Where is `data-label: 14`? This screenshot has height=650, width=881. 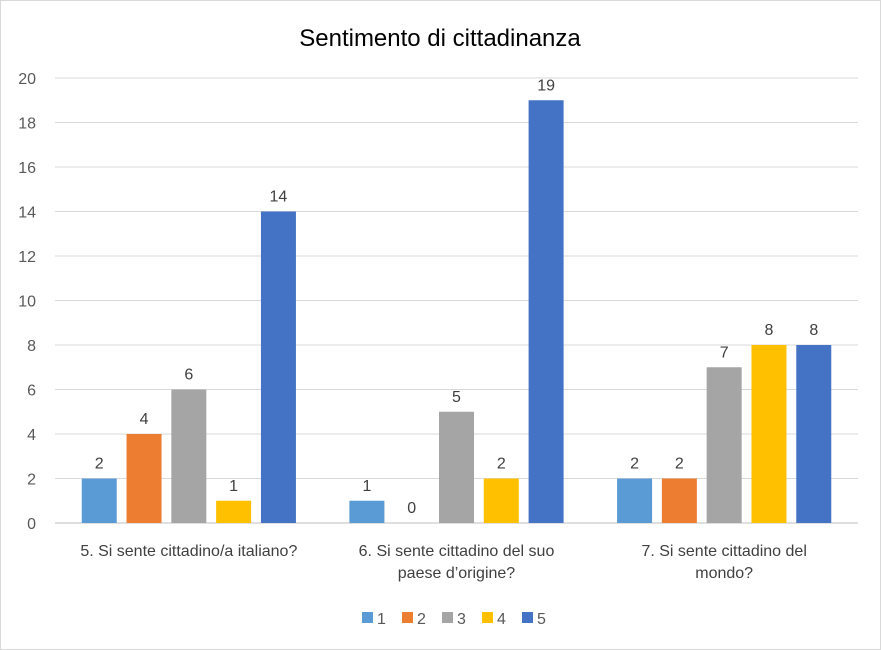
data-label: 14 is located at coordinates (279, 197).